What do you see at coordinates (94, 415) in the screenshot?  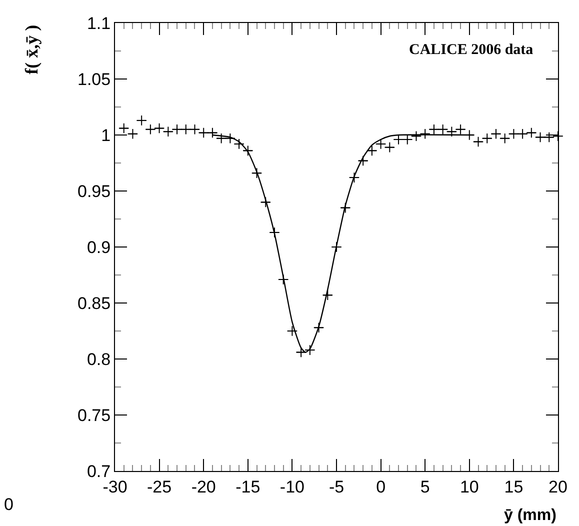 I see `y-tick-label: 0.75` at bounding box center [94, 415].